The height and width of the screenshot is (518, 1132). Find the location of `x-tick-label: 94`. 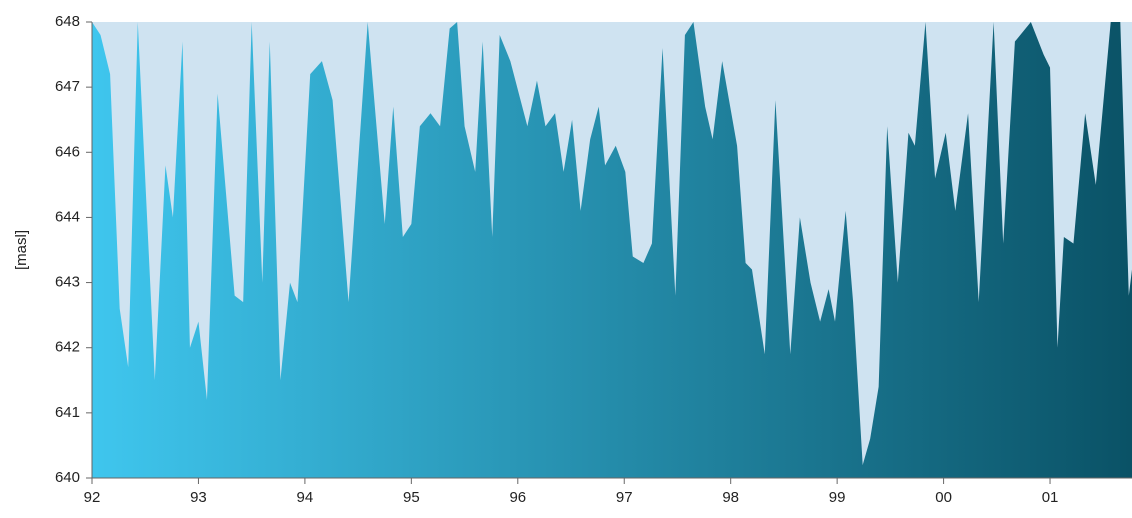

x-tick-label: 94 is located at coordinates (305, 497).